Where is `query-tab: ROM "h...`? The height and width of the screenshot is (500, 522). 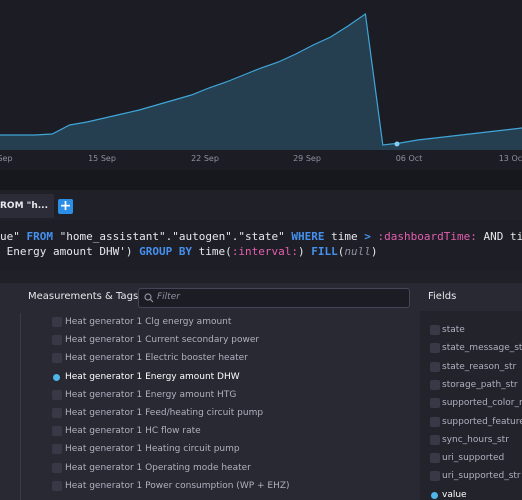
query-tab: ROM "h... is located at coordinates (27, 206).